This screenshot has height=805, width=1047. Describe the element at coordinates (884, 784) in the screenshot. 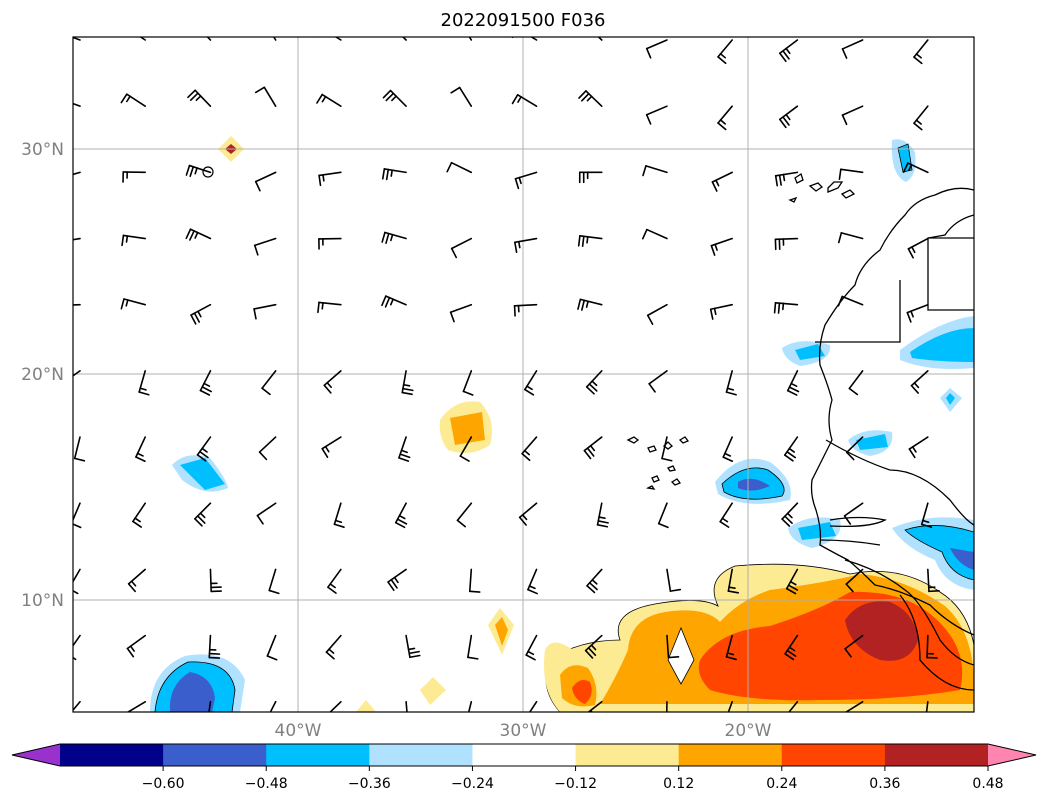

I see `colorbar-tick-label: 0.36` at that location.